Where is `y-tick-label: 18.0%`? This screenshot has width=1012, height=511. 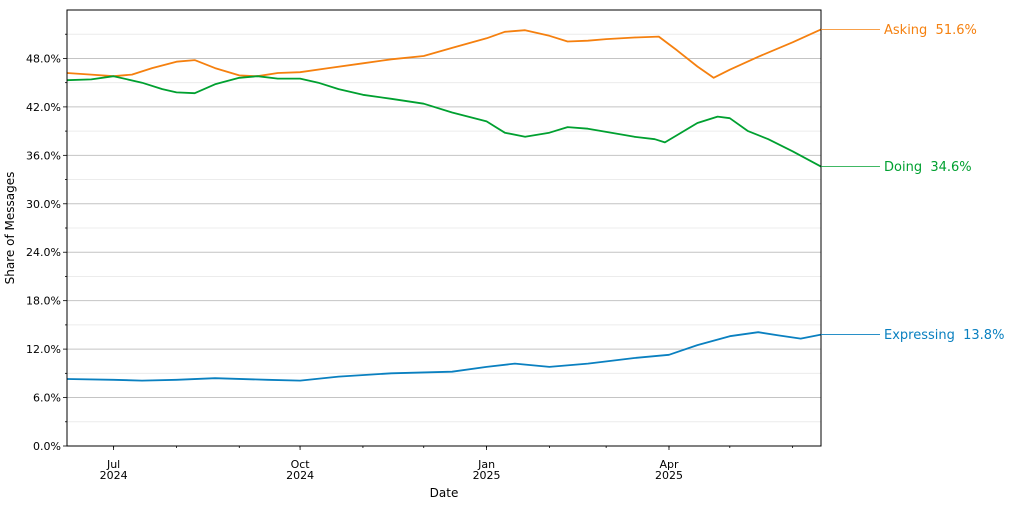 y-tick-label: 18.0% is located at coordinates (43, 301).